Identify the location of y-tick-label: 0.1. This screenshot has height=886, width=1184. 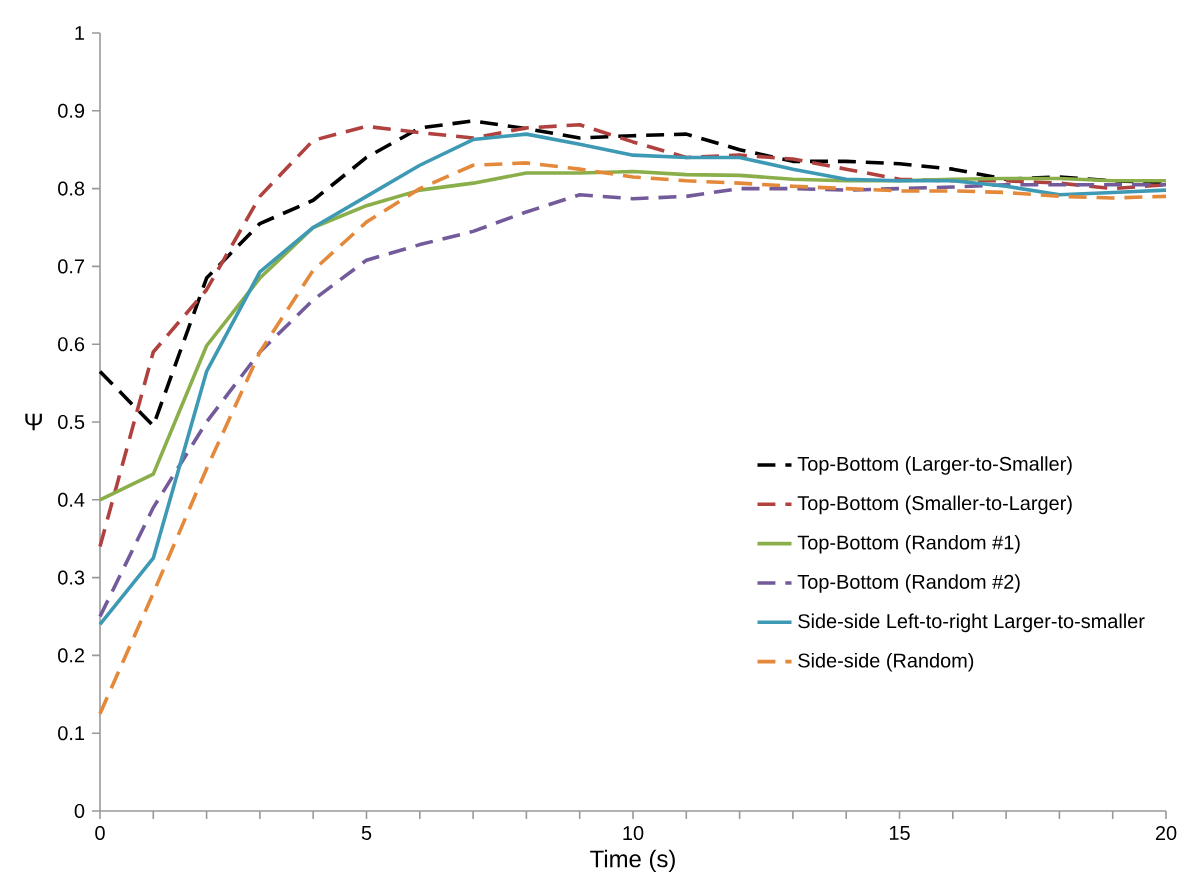
(71, 733).